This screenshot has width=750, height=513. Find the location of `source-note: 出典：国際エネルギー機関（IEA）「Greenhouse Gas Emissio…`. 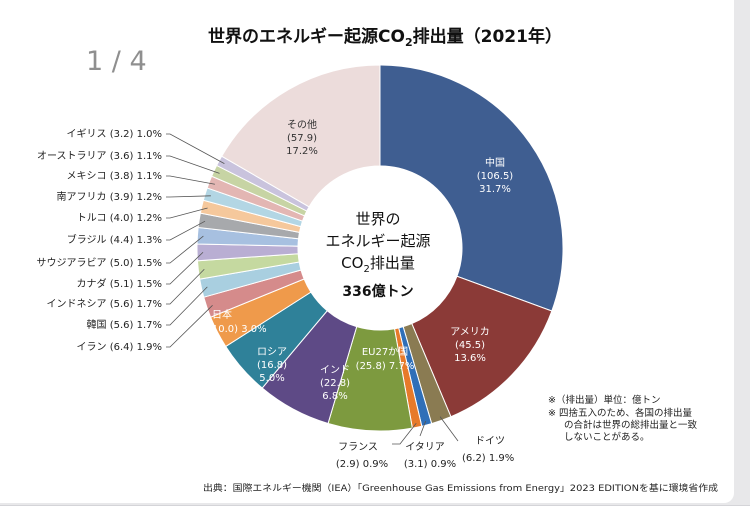

source-note: 出典：国際エネルギー機関（IEA）「Greenhouse Gas Emissio… is located at coordinates (460, 488).